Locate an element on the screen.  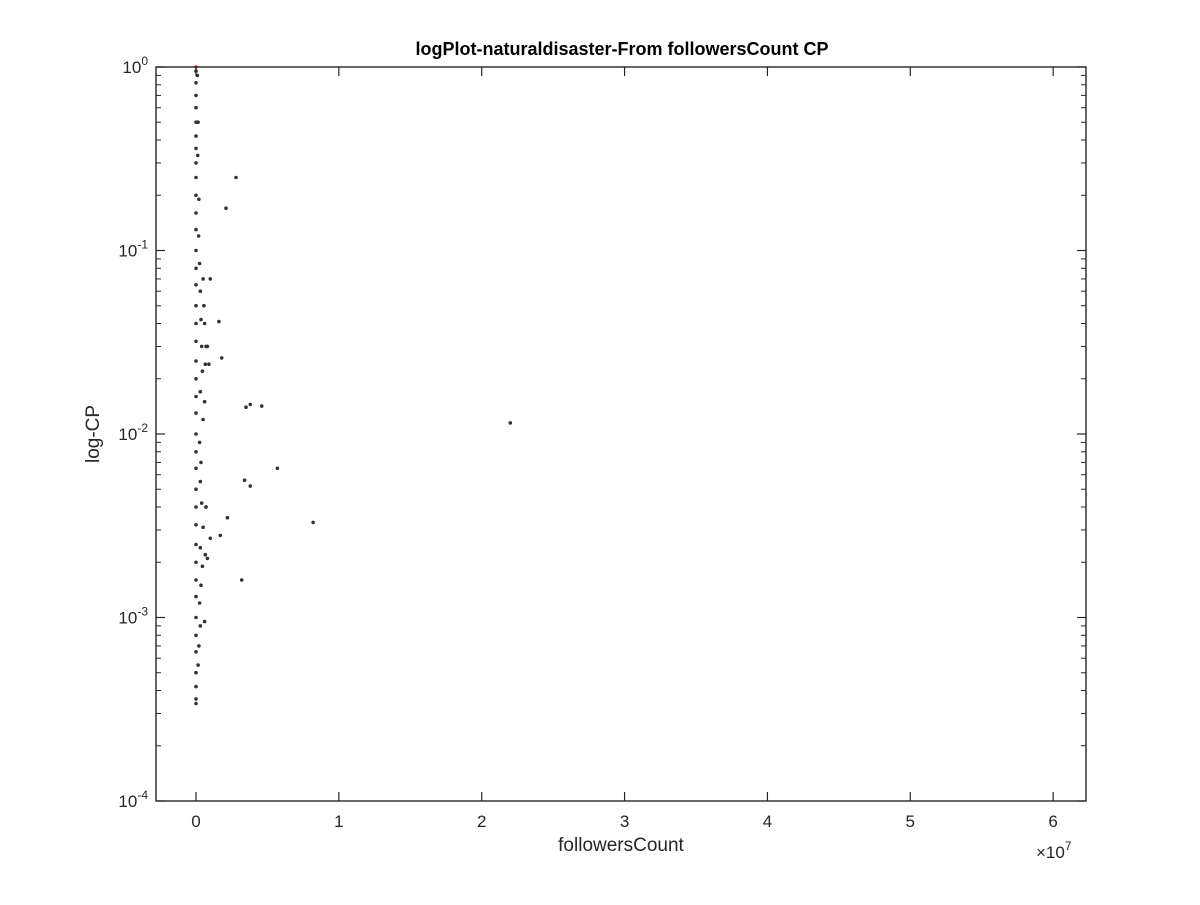
x-tick-label: 5 is located at coordinates (910, 821).